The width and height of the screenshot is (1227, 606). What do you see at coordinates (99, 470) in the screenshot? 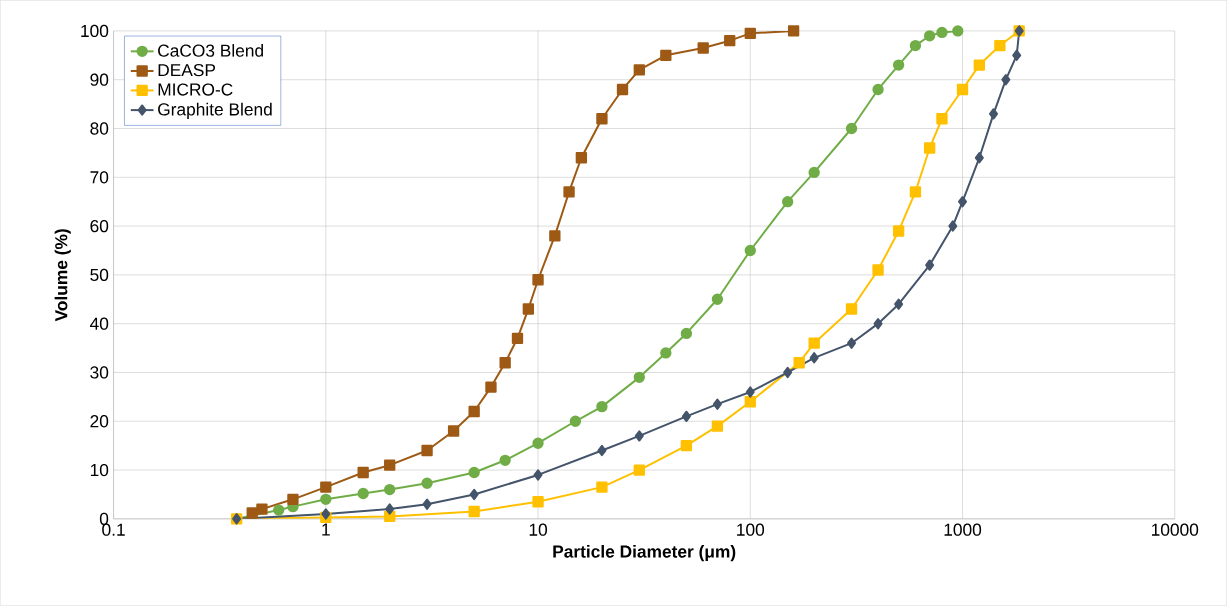
I see `y-tick-label: 10` at bounding box center [99, 470].